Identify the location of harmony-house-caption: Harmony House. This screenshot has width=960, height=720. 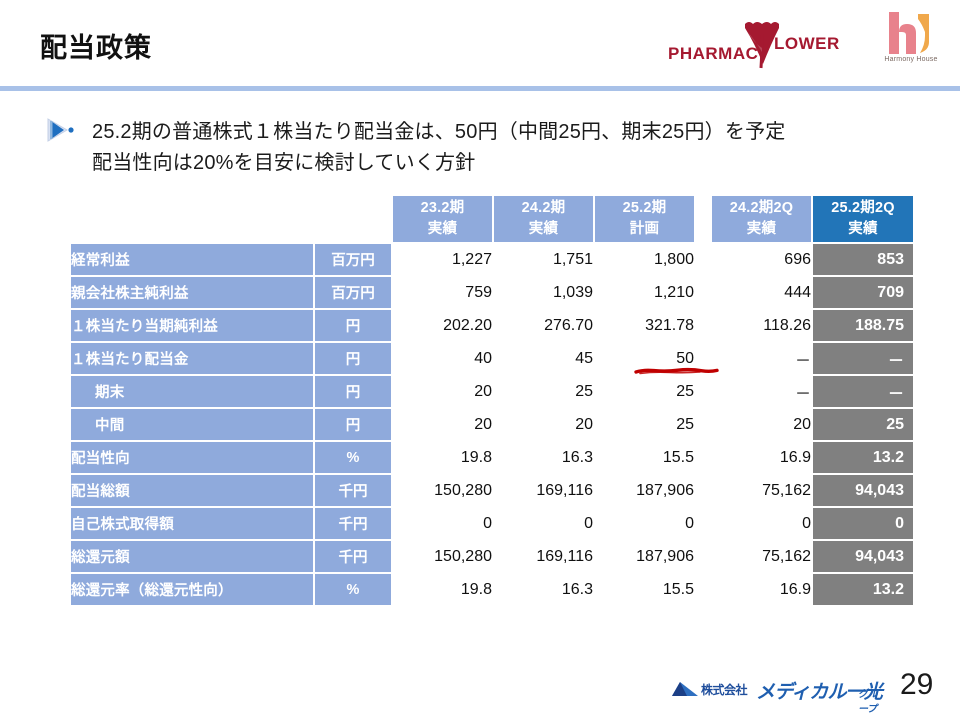
(911, 59).